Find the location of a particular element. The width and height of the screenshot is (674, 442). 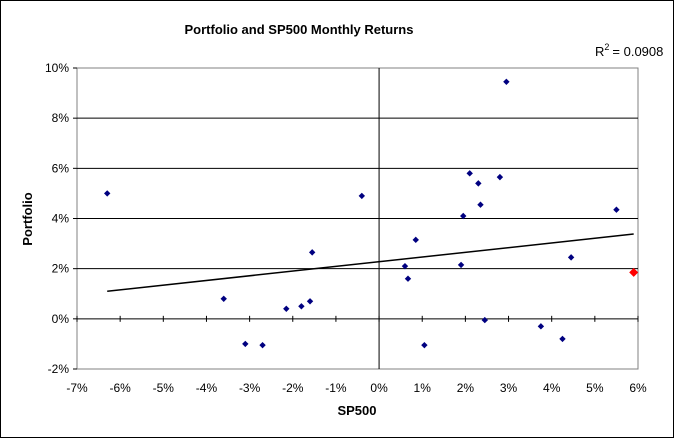

highlight-point is located at coordinates (634, 272).